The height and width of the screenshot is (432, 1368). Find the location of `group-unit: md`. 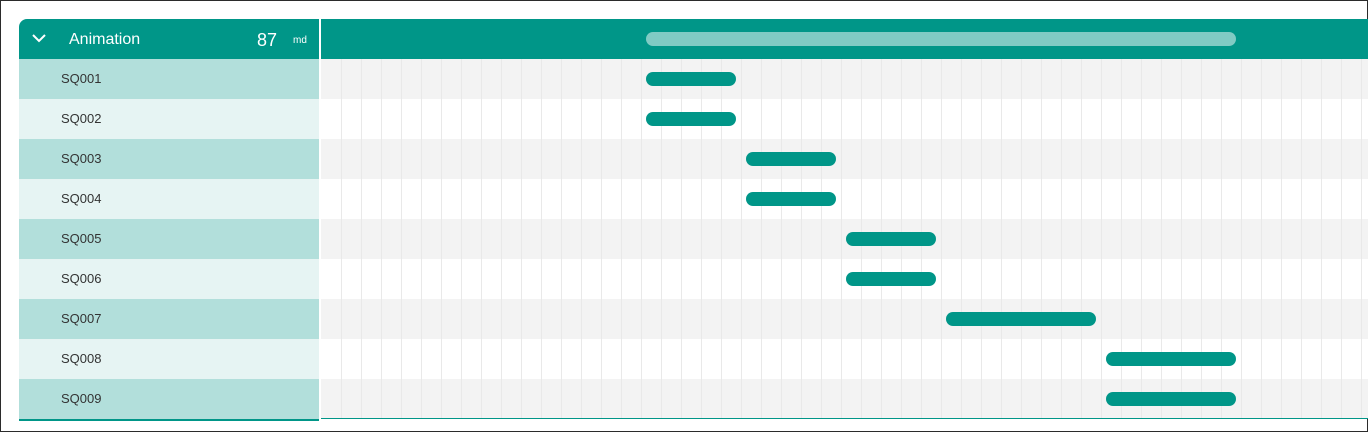

group-unit: md is located at coordinates (300, 40).